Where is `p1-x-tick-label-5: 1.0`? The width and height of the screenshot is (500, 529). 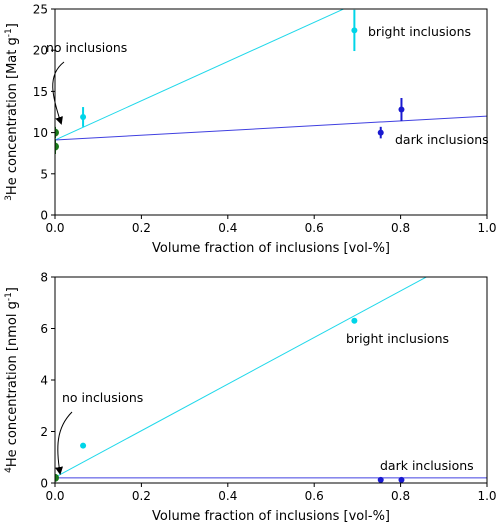
p1-x-tick-label-5: 1.0 is located at coordinates (486, 496).